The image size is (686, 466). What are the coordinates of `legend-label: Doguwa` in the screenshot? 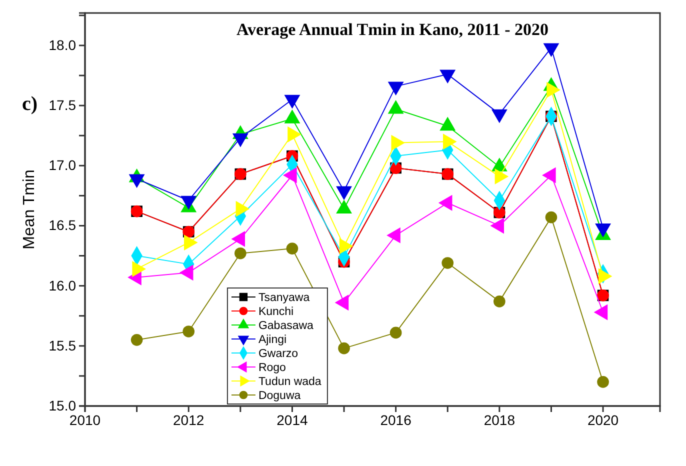 It's located at (280, 396).